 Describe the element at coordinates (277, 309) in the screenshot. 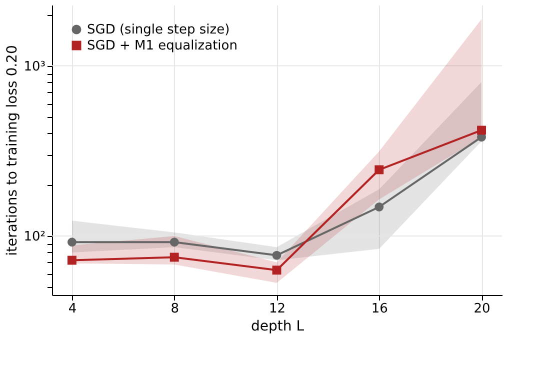

I see `x-tick-label: 12` at that location.